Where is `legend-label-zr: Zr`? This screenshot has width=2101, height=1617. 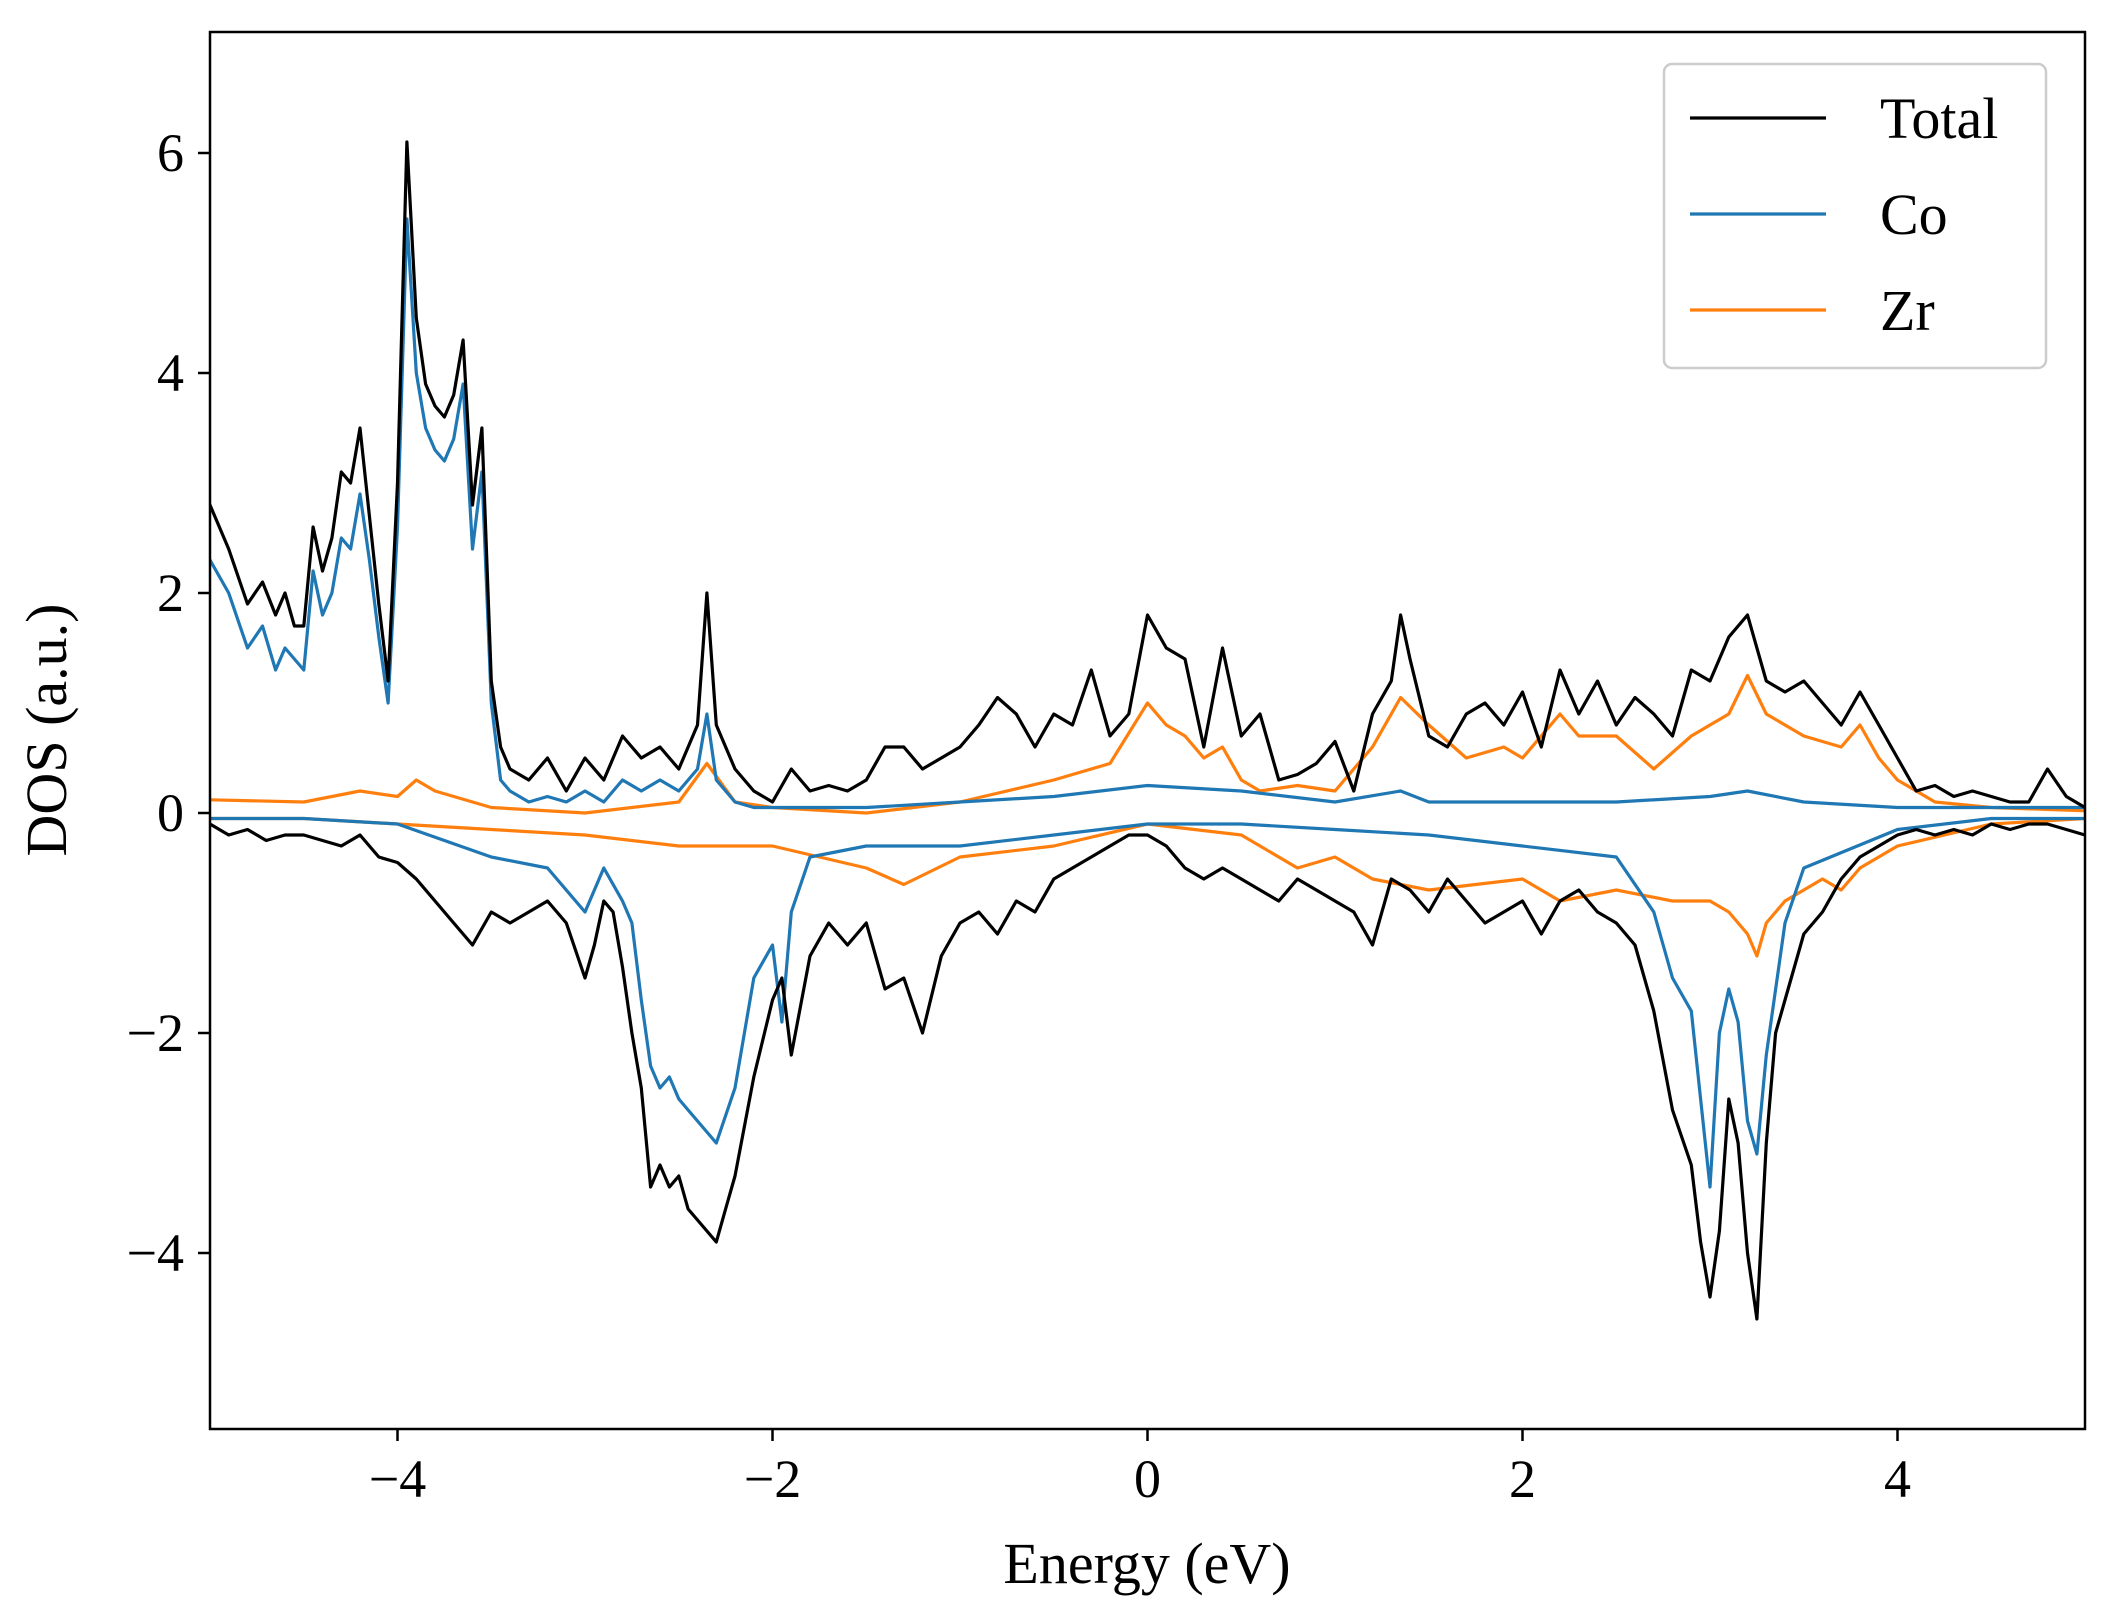
legend-label-zr: Zr is located at coordinates (1907, 310).